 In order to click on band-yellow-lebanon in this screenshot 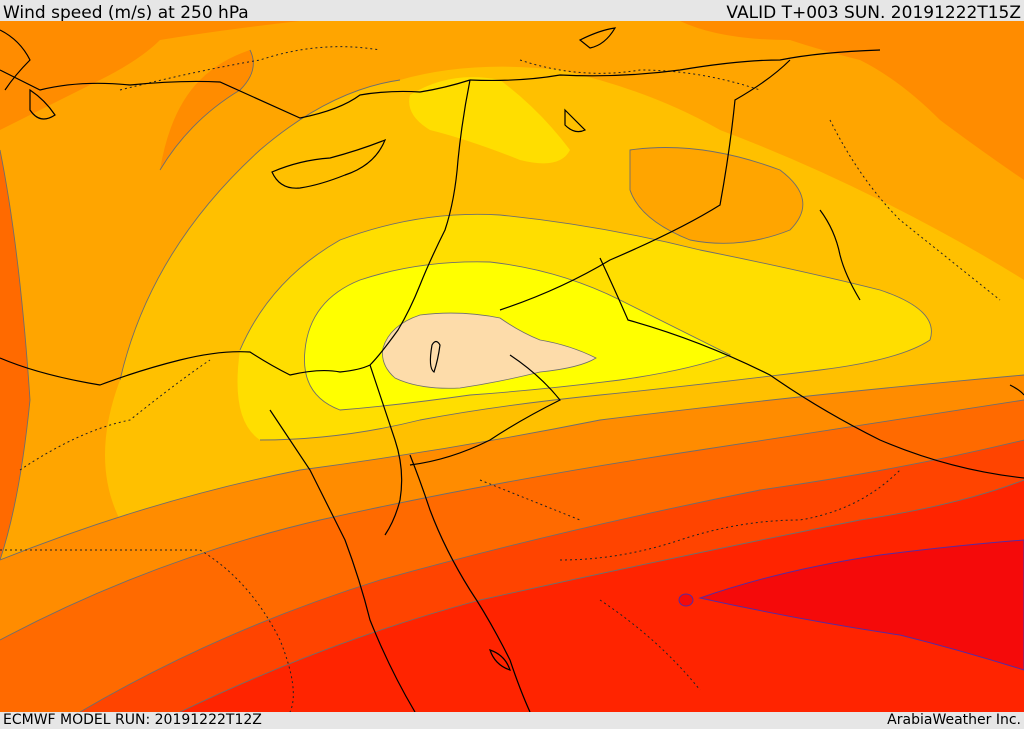, I will do `click(489, 120)`.